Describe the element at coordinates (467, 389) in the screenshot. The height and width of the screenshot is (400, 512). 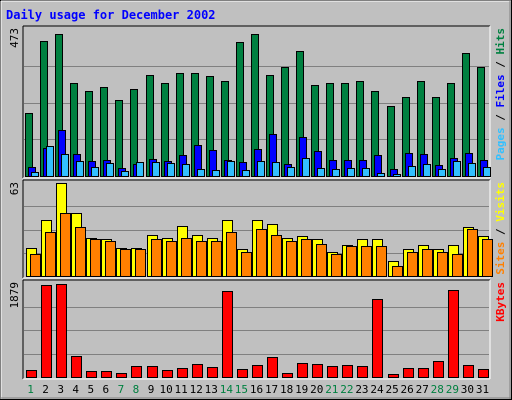
I see `x-tick-label-30: 30` at that location.